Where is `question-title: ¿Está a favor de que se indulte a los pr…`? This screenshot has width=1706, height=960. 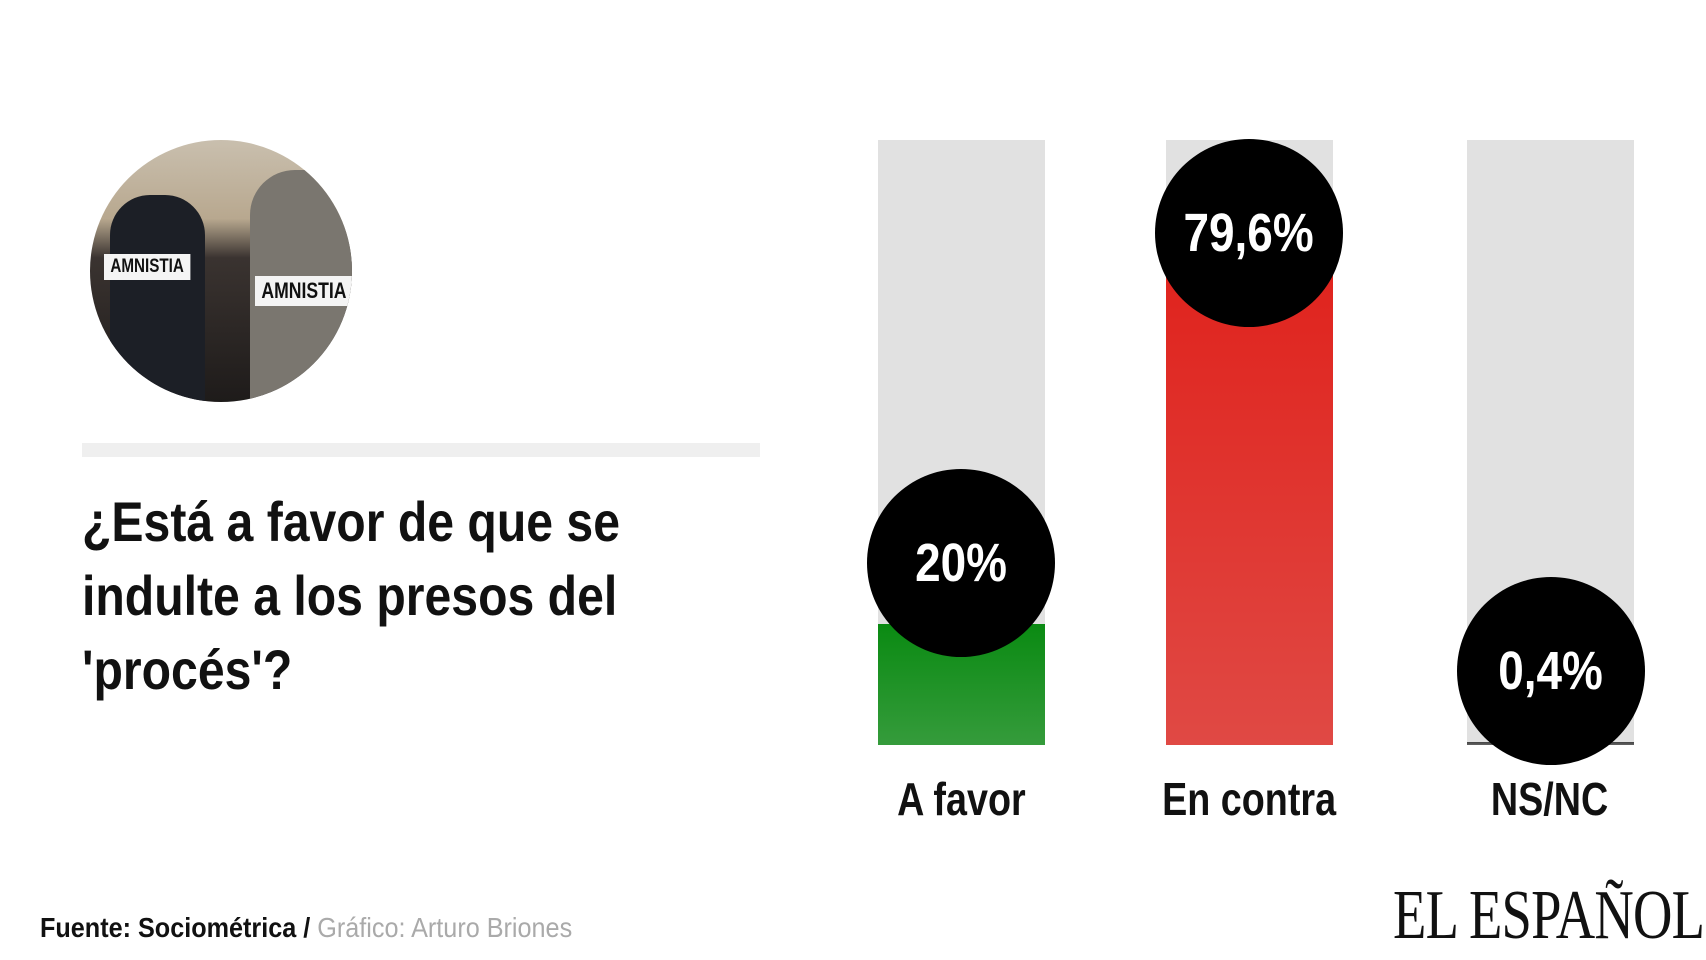
question-title: ¿Está a favor de que se indulte a los pr… is located at coordinates (351, 595).